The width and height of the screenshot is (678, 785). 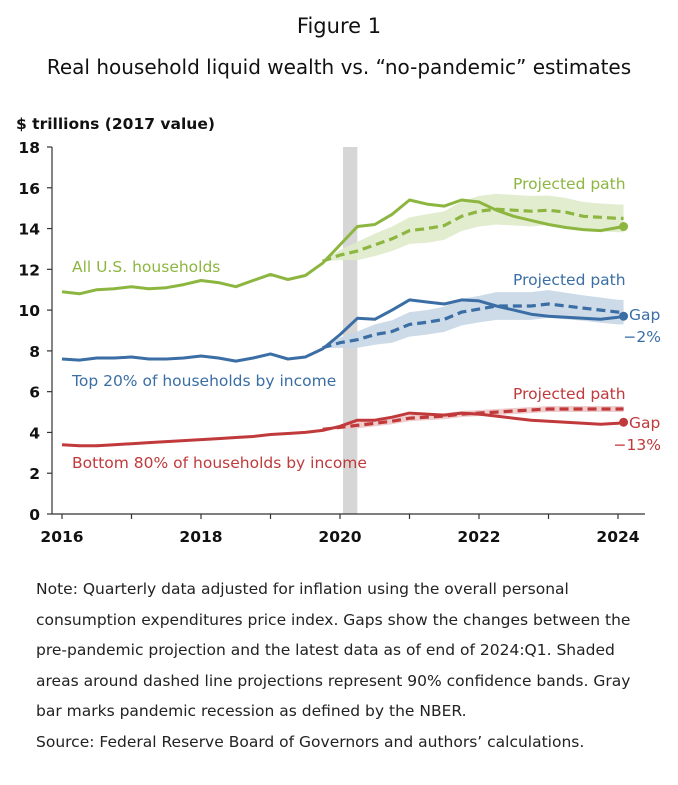 What do you see at coordinates (29, 270) in the screenshot?
I see `y-tick-label: 12` at bounding box center [29, 270].